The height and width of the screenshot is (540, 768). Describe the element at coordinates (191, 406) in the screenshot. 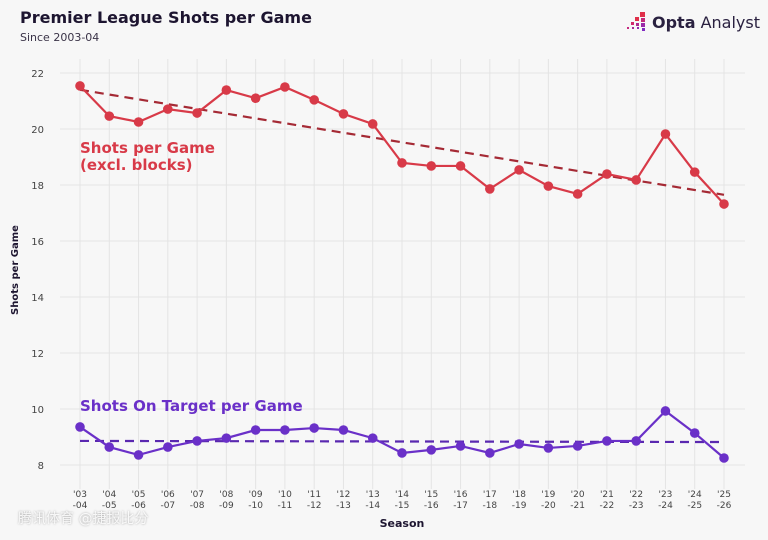

I see `series-label: Shots On Target per Game` at that location.